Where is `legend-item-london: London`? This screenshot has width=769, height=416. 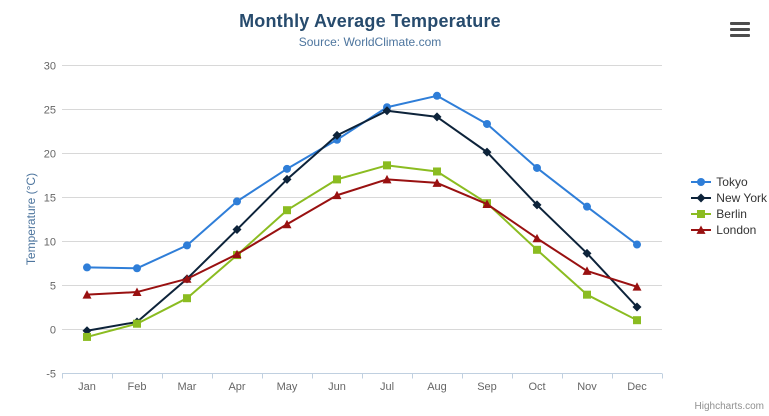
legend-item-london: London is located at coordinates (729, 230).